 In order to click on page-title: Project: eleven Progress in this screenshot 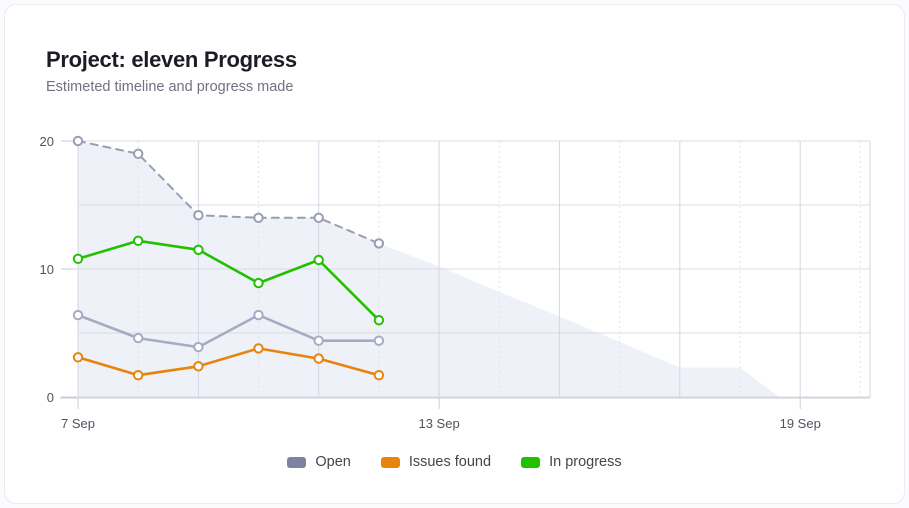, I will do `click(171, 59)`.